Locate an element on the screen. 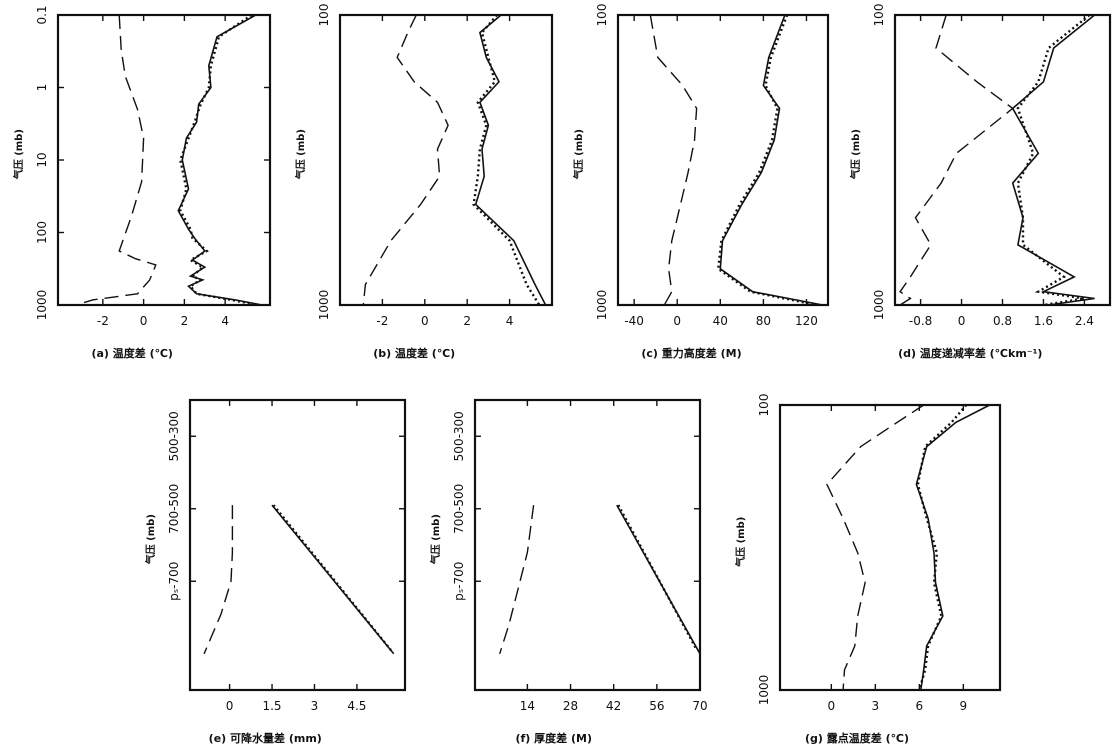  x-tick-label: -40 is located at coordinates (634, 321).